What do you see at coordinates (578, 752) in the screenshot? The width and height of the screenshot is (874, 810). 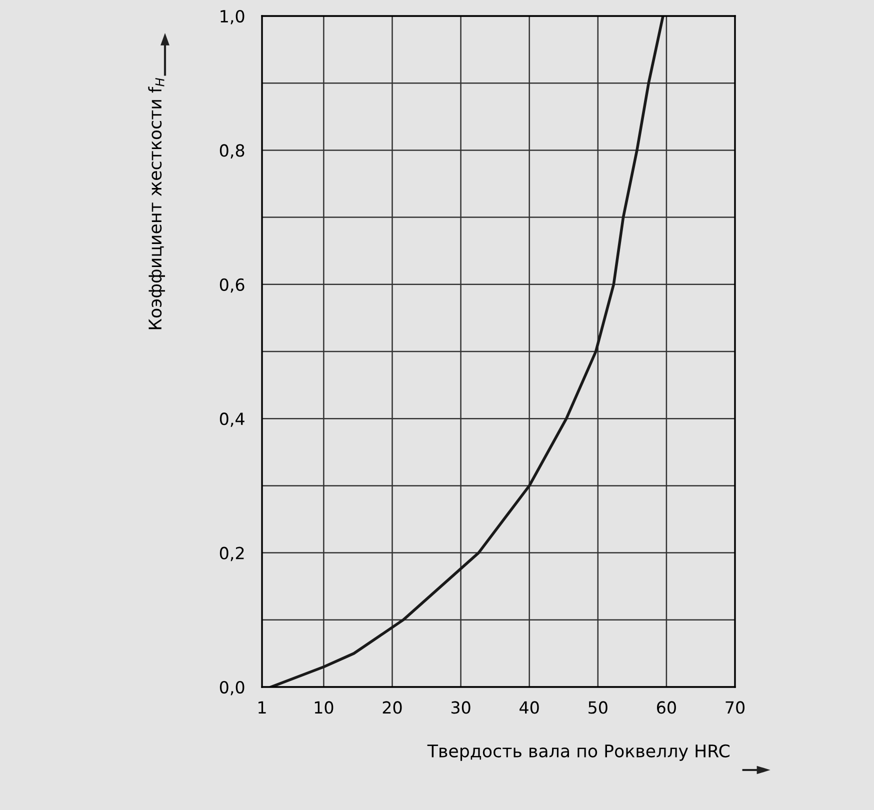 I see `x-axis-title: Твердость вала по Роквеллу HRC` at bounding box center [578, 752].